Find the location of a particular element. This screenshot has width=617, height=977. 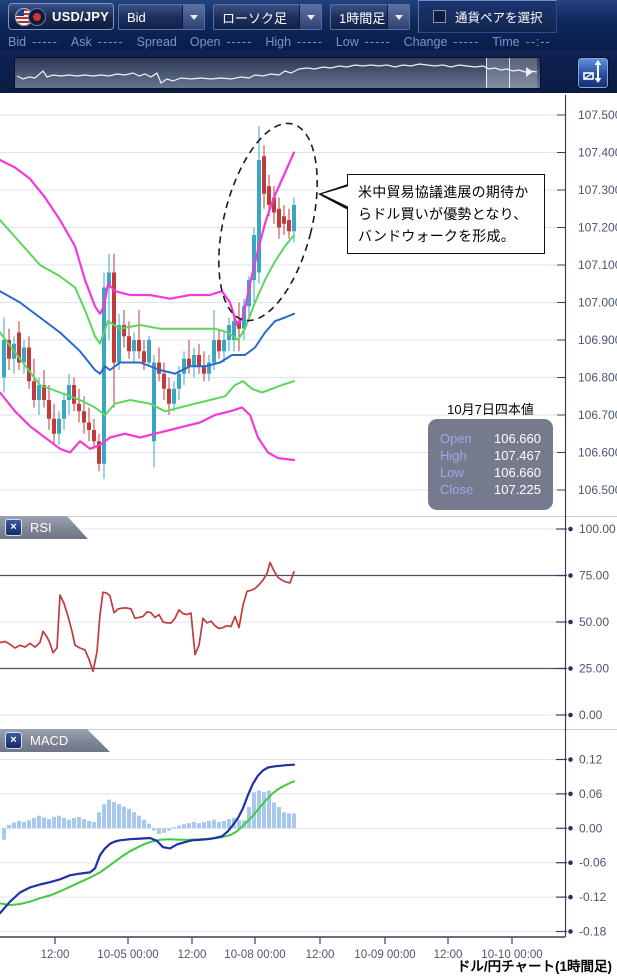

svg-text: 107.300 is located at coordinates (597, 190).